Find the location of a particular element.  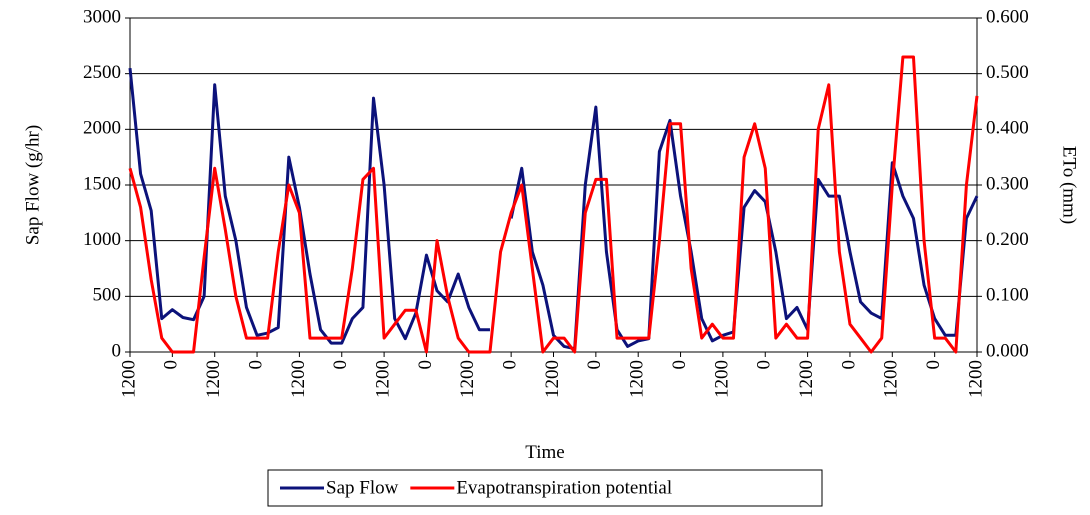

y-axis-label: Sap Flow (g/hr) is located at coordinates (32, 185).